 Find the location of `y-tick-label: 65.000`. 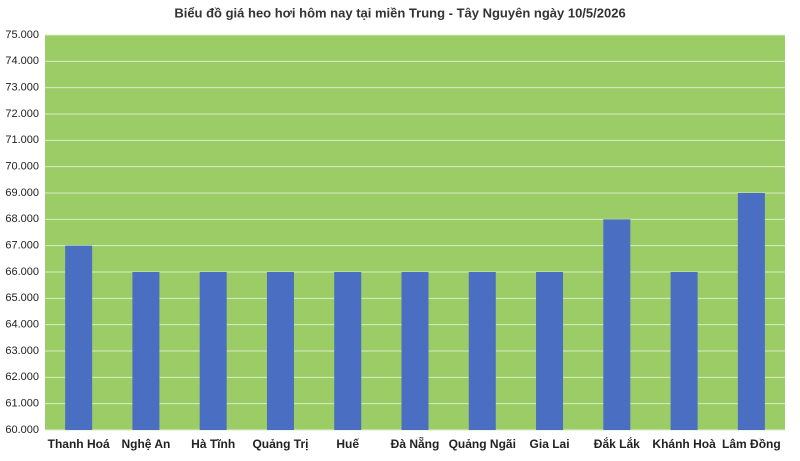

y-tick-label: 65.000 is located at coordinates (22, 298).